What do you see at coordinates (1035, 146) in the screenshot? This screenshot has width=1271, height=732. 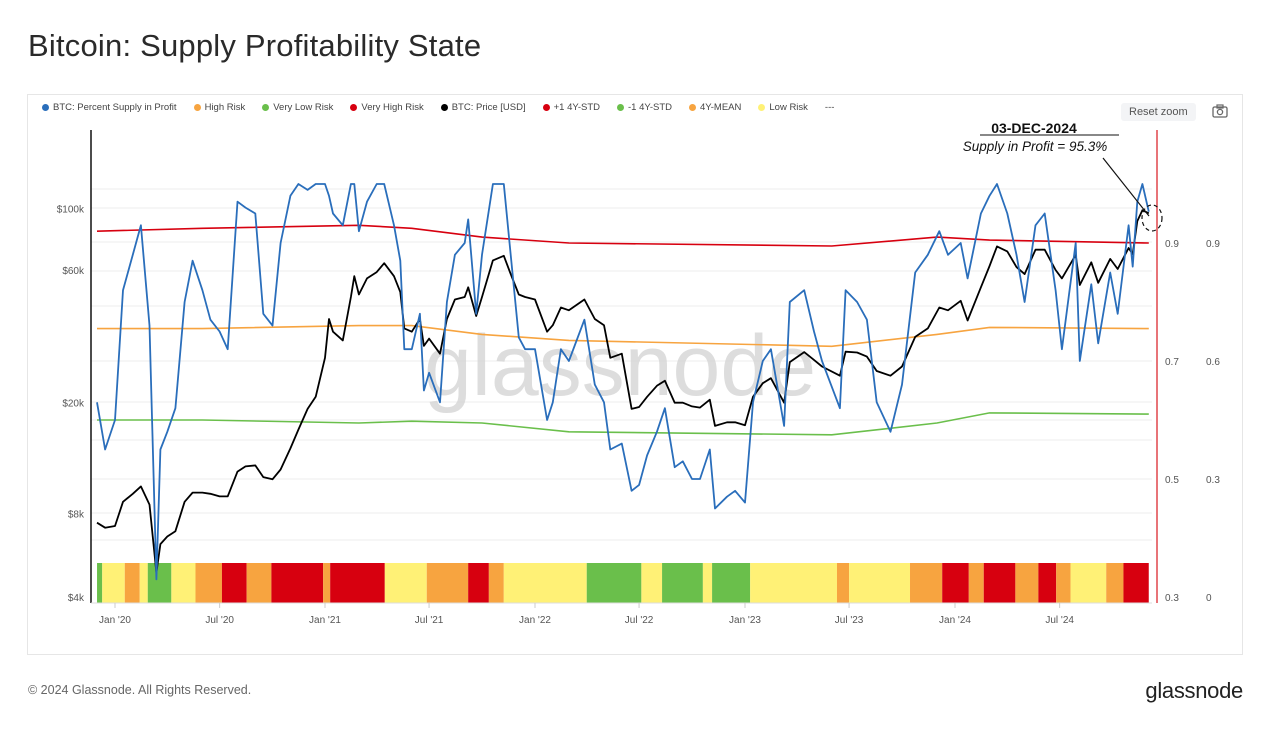 I see `annotation-text: Supply in Profit = 95.3%` at bounding box center [1035, 146].